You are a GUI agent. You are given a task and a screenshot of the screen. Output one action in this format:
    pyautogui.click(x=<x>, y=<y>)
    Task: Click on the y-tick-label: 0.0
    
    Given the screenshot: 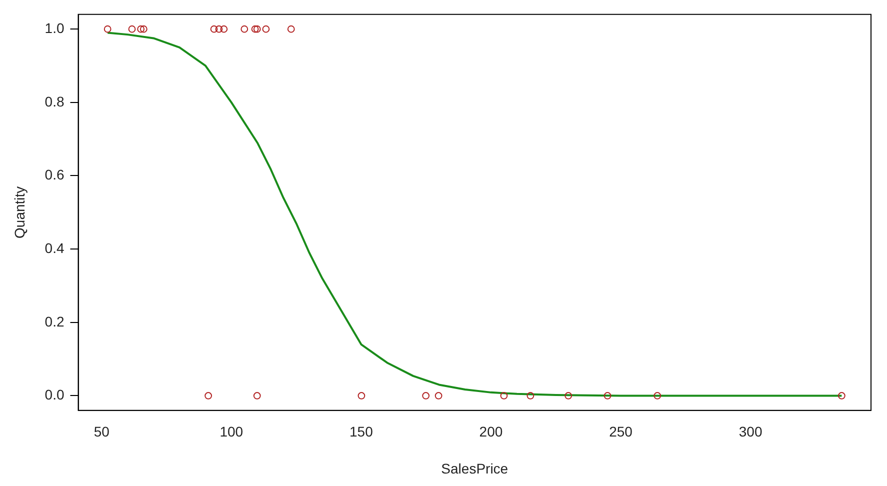 What is the action you would take?
    pyautogui.click(x=54, y=394)
    